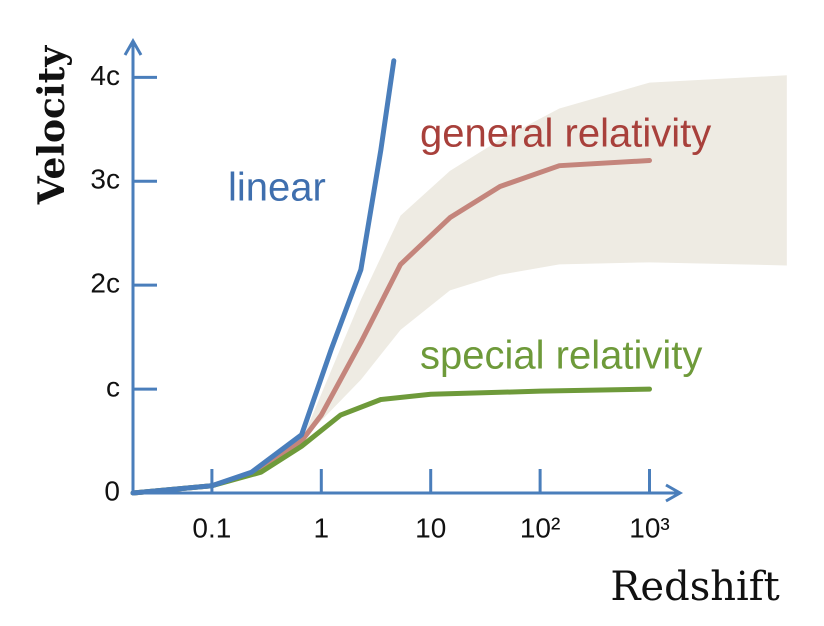 This screenshot has height=626, width=824. I want to click on x-tick-label: 10², so click(540, 527).